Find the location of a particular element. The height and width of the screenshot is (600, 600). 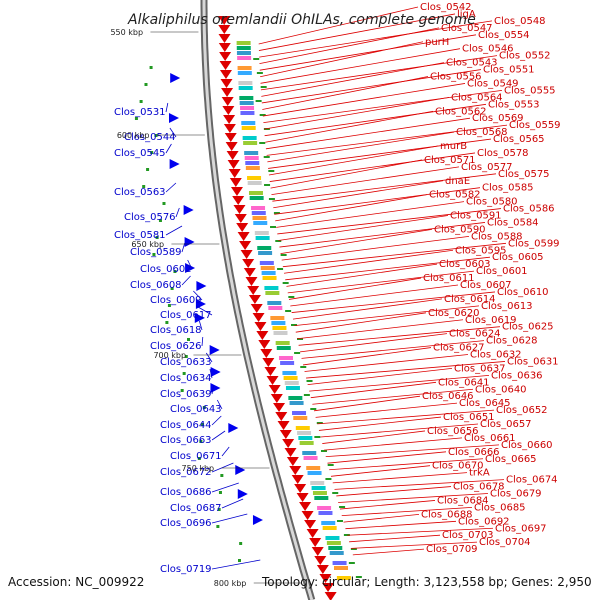

right-gene-label: Clos_0549 is located at coordinates (493, 83).